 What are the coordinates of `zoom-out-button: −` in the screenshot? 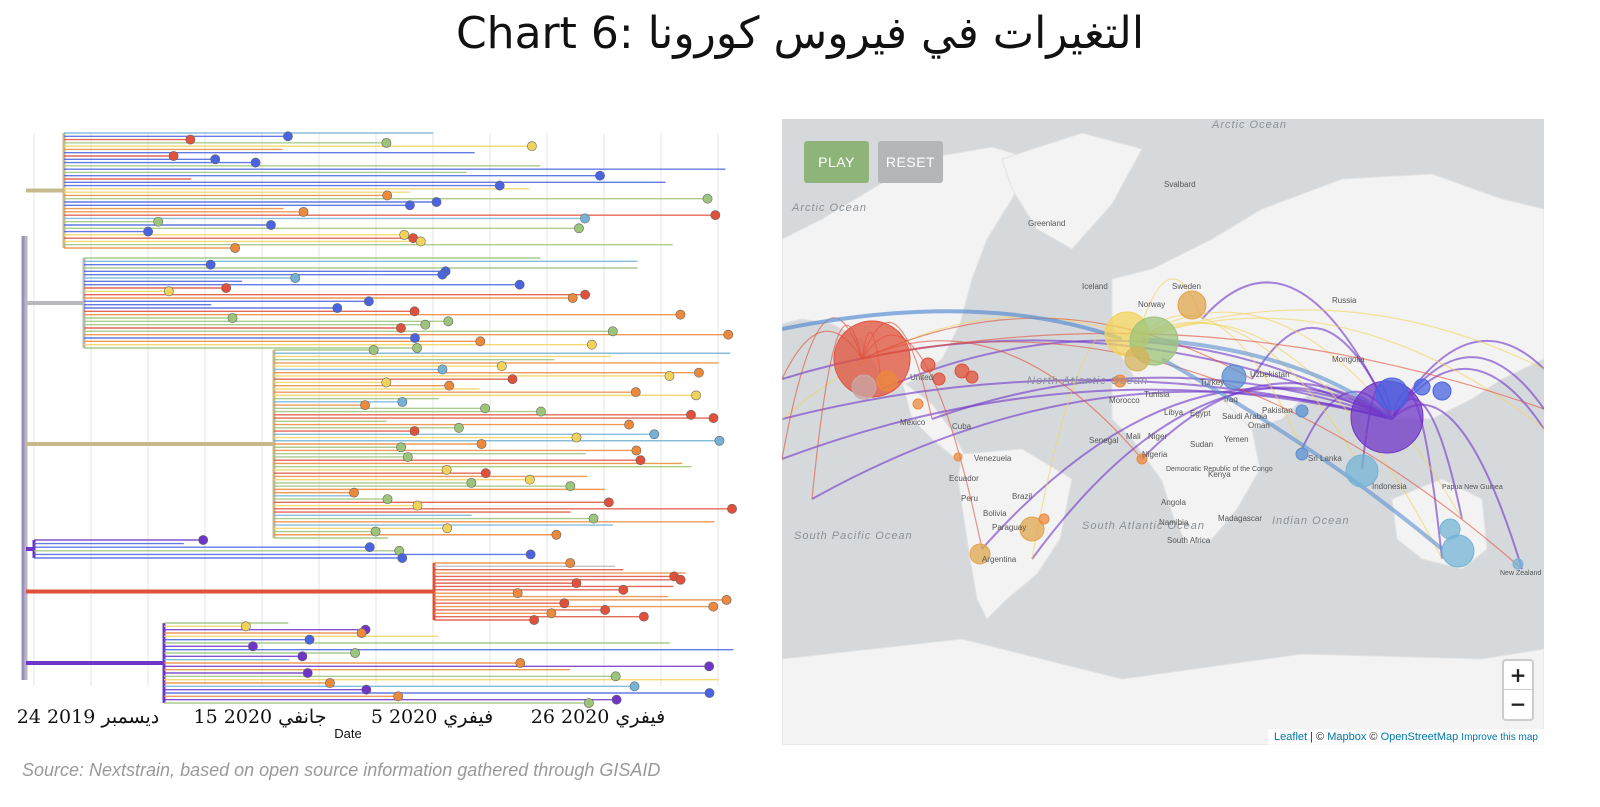 It's located at (1518, 704).